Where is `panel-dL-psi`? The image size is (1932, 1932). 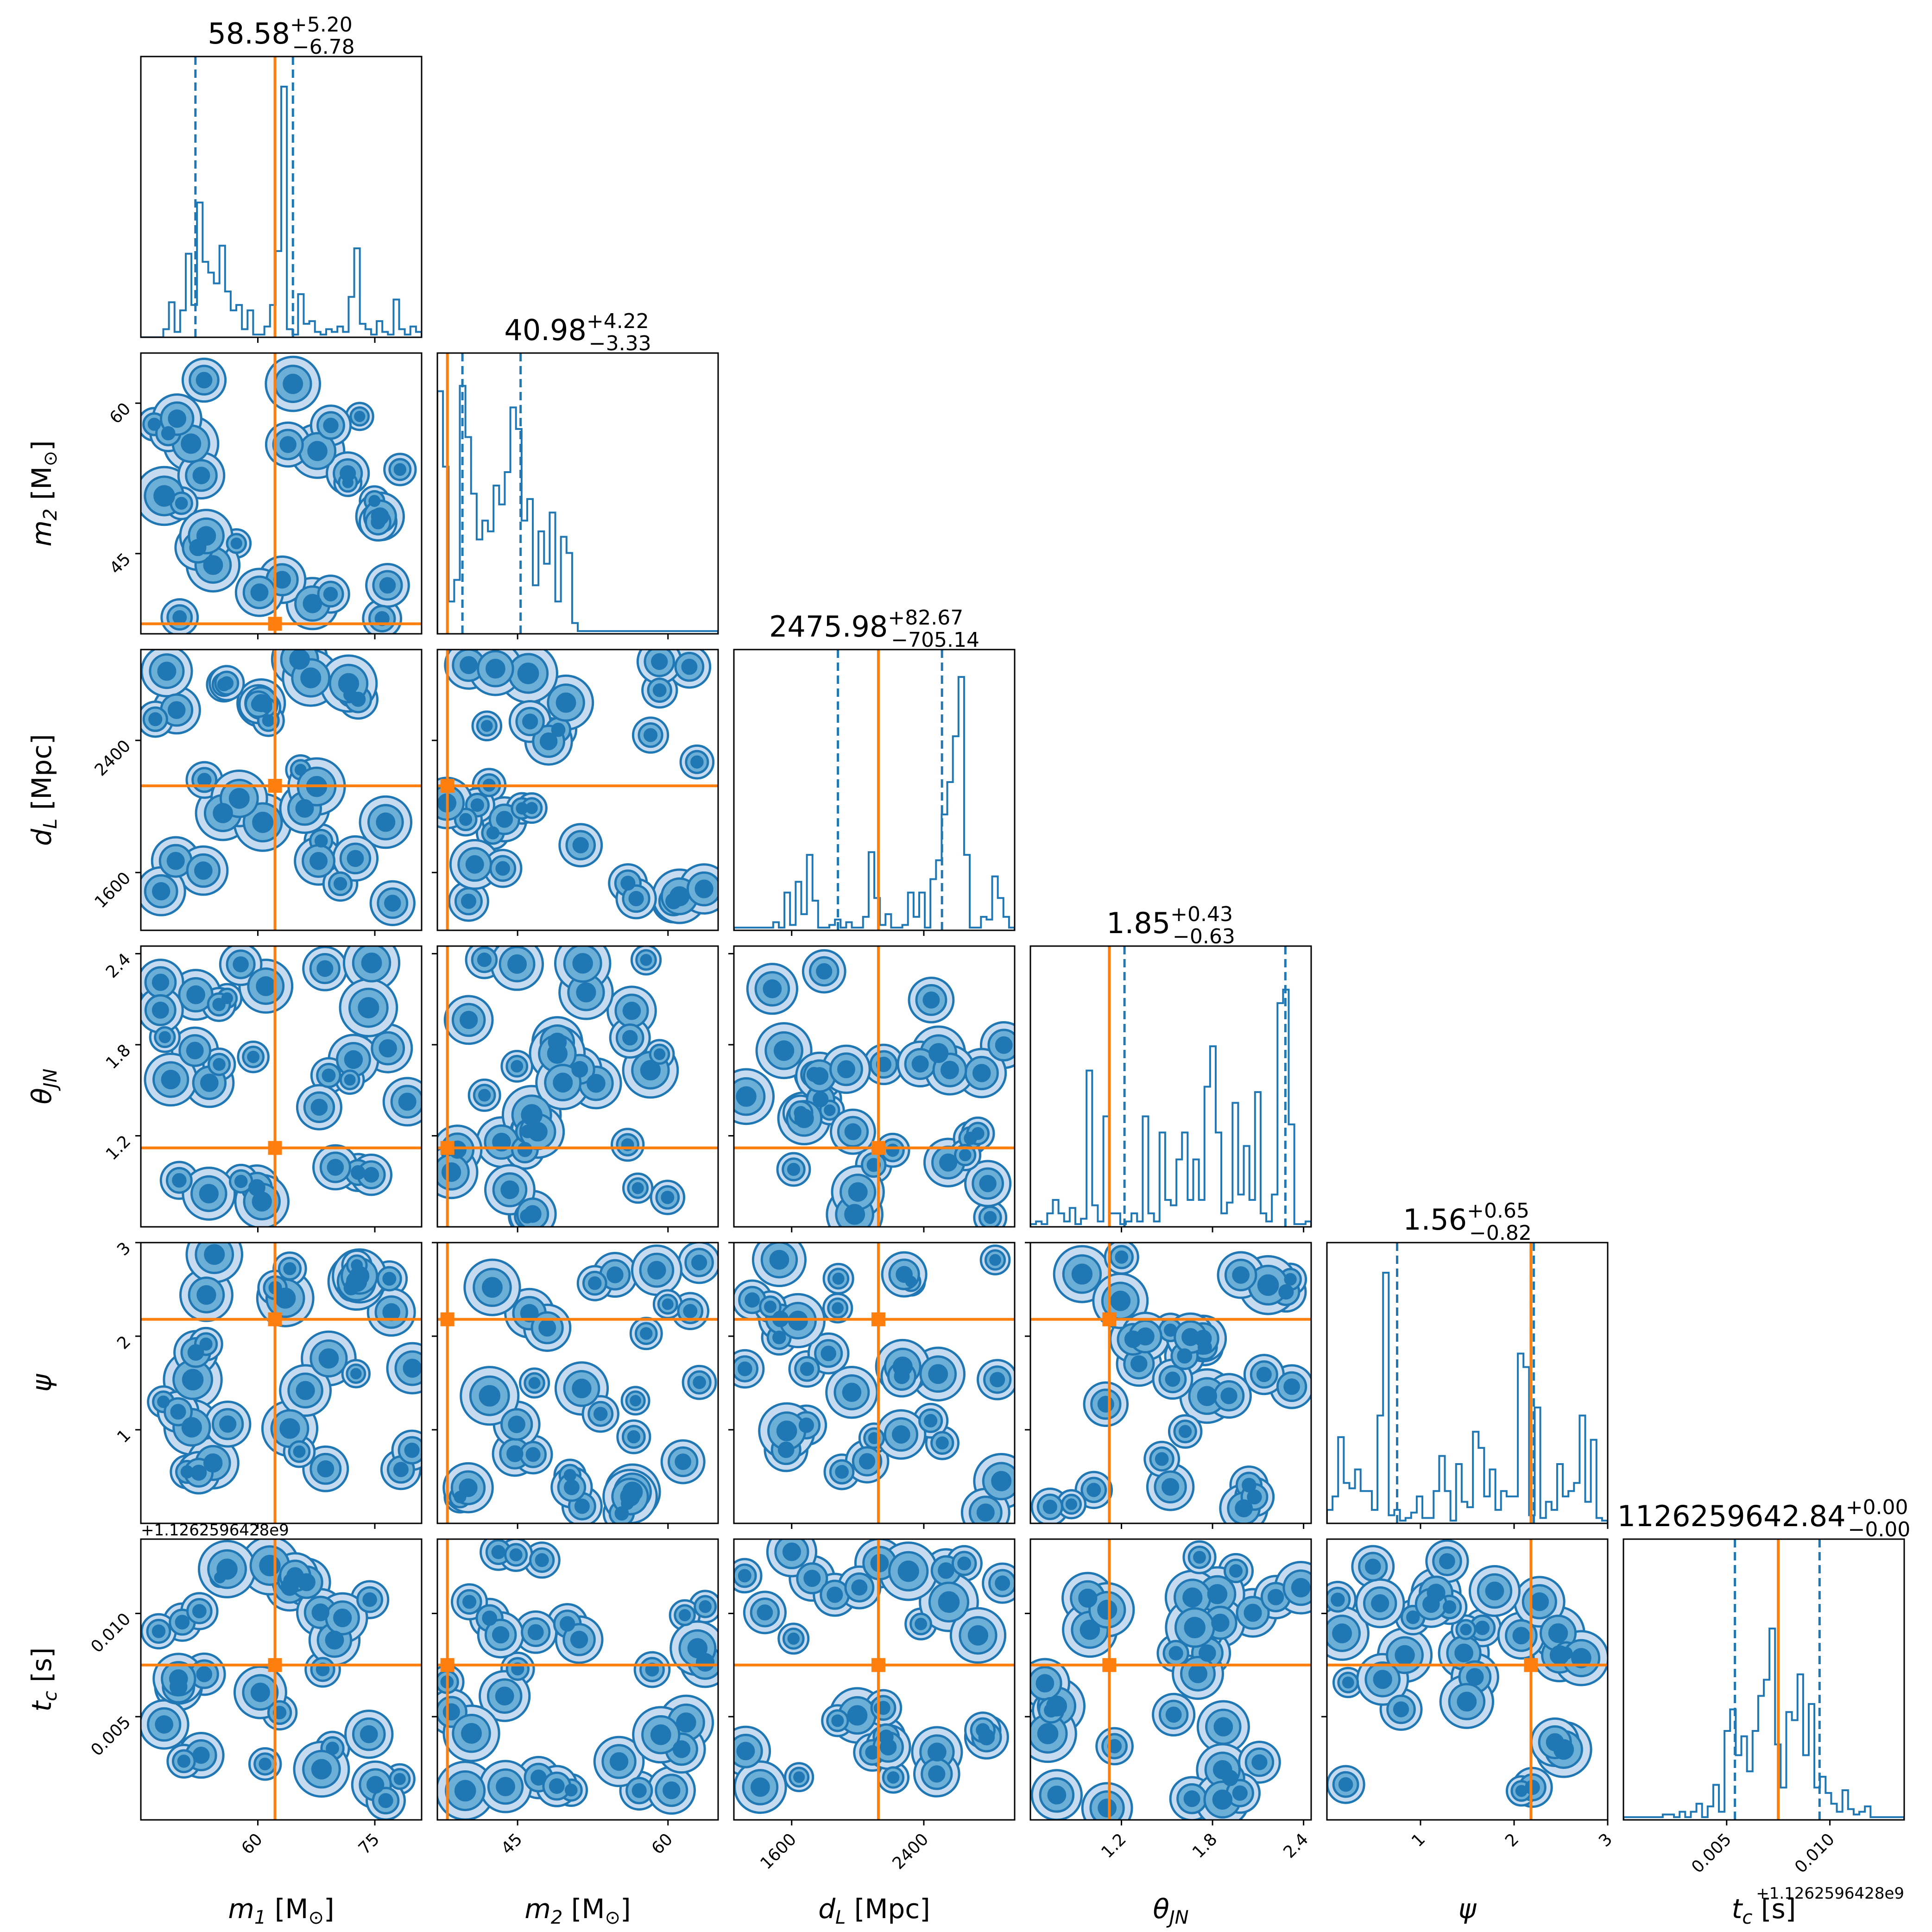 panel-dL-psi is located at coordinates (872, 1386).